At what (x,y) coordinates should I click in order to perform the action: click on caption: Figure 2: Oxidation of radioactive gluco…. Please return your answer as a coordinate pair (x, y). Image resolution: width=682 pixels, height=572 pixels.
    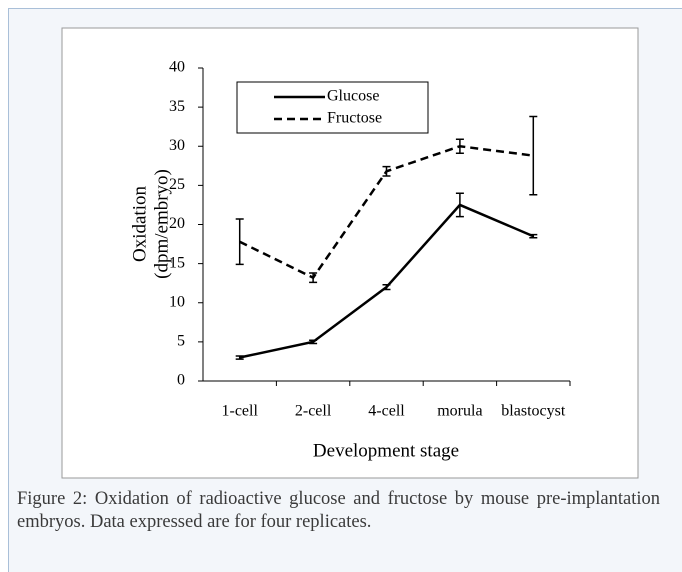
    Looking at the image, I should click on (338, 510).